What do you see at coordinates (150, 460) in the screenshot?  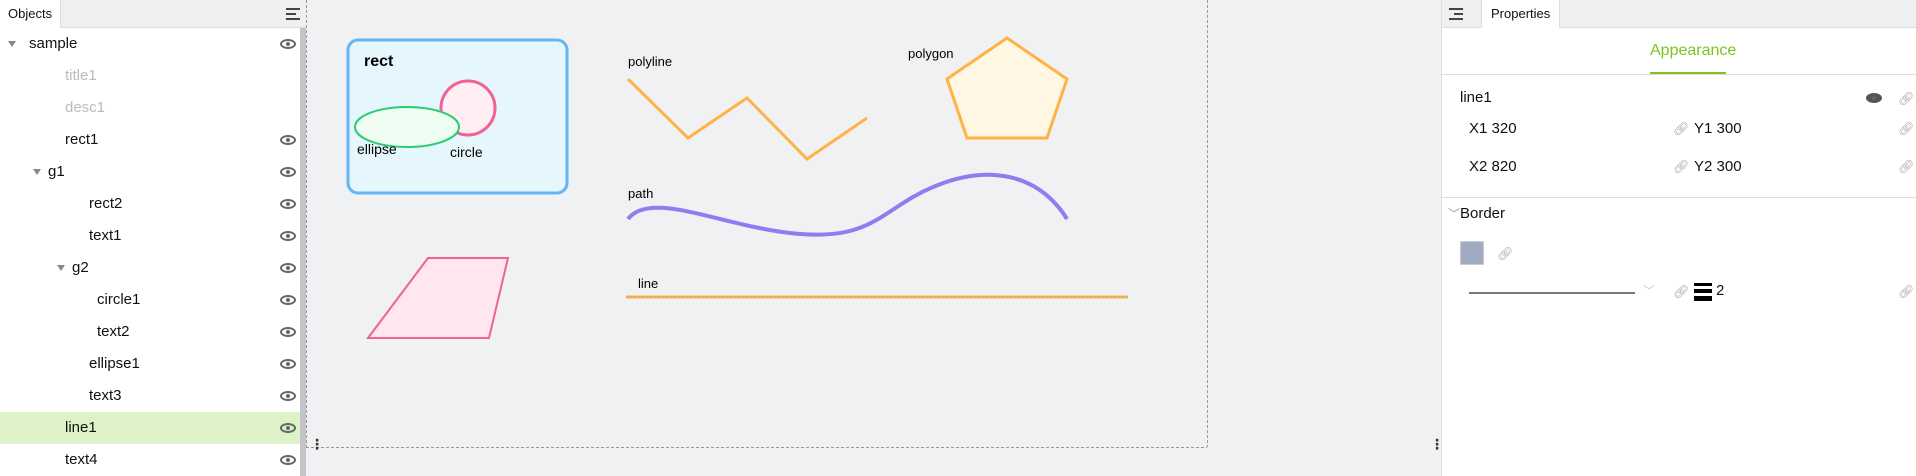 I see `tree-item-text4: text4` at bounding box center [150, 460].